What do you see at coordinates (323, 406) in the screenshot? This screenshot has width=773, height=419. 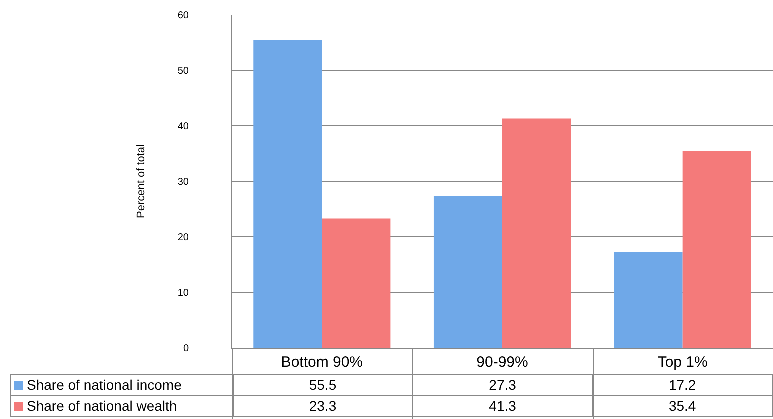 I see `data-label: 23.3` at bounding box center [323, 406].